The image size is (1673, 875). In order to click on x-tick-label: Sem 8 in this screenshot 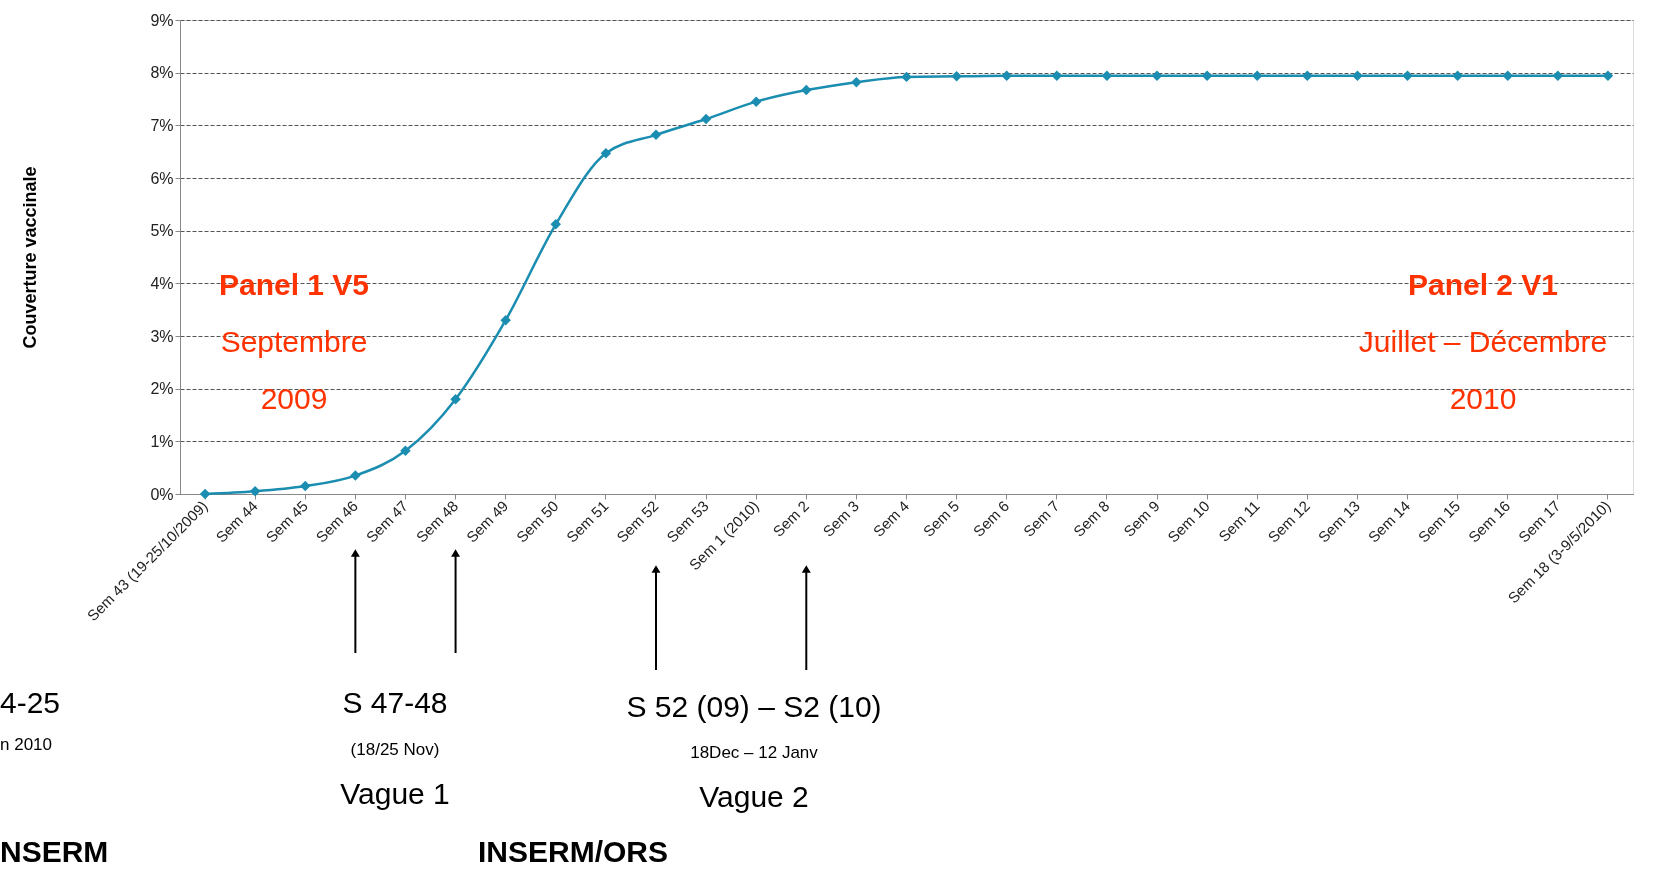, I will do `click(1091, 518)`.